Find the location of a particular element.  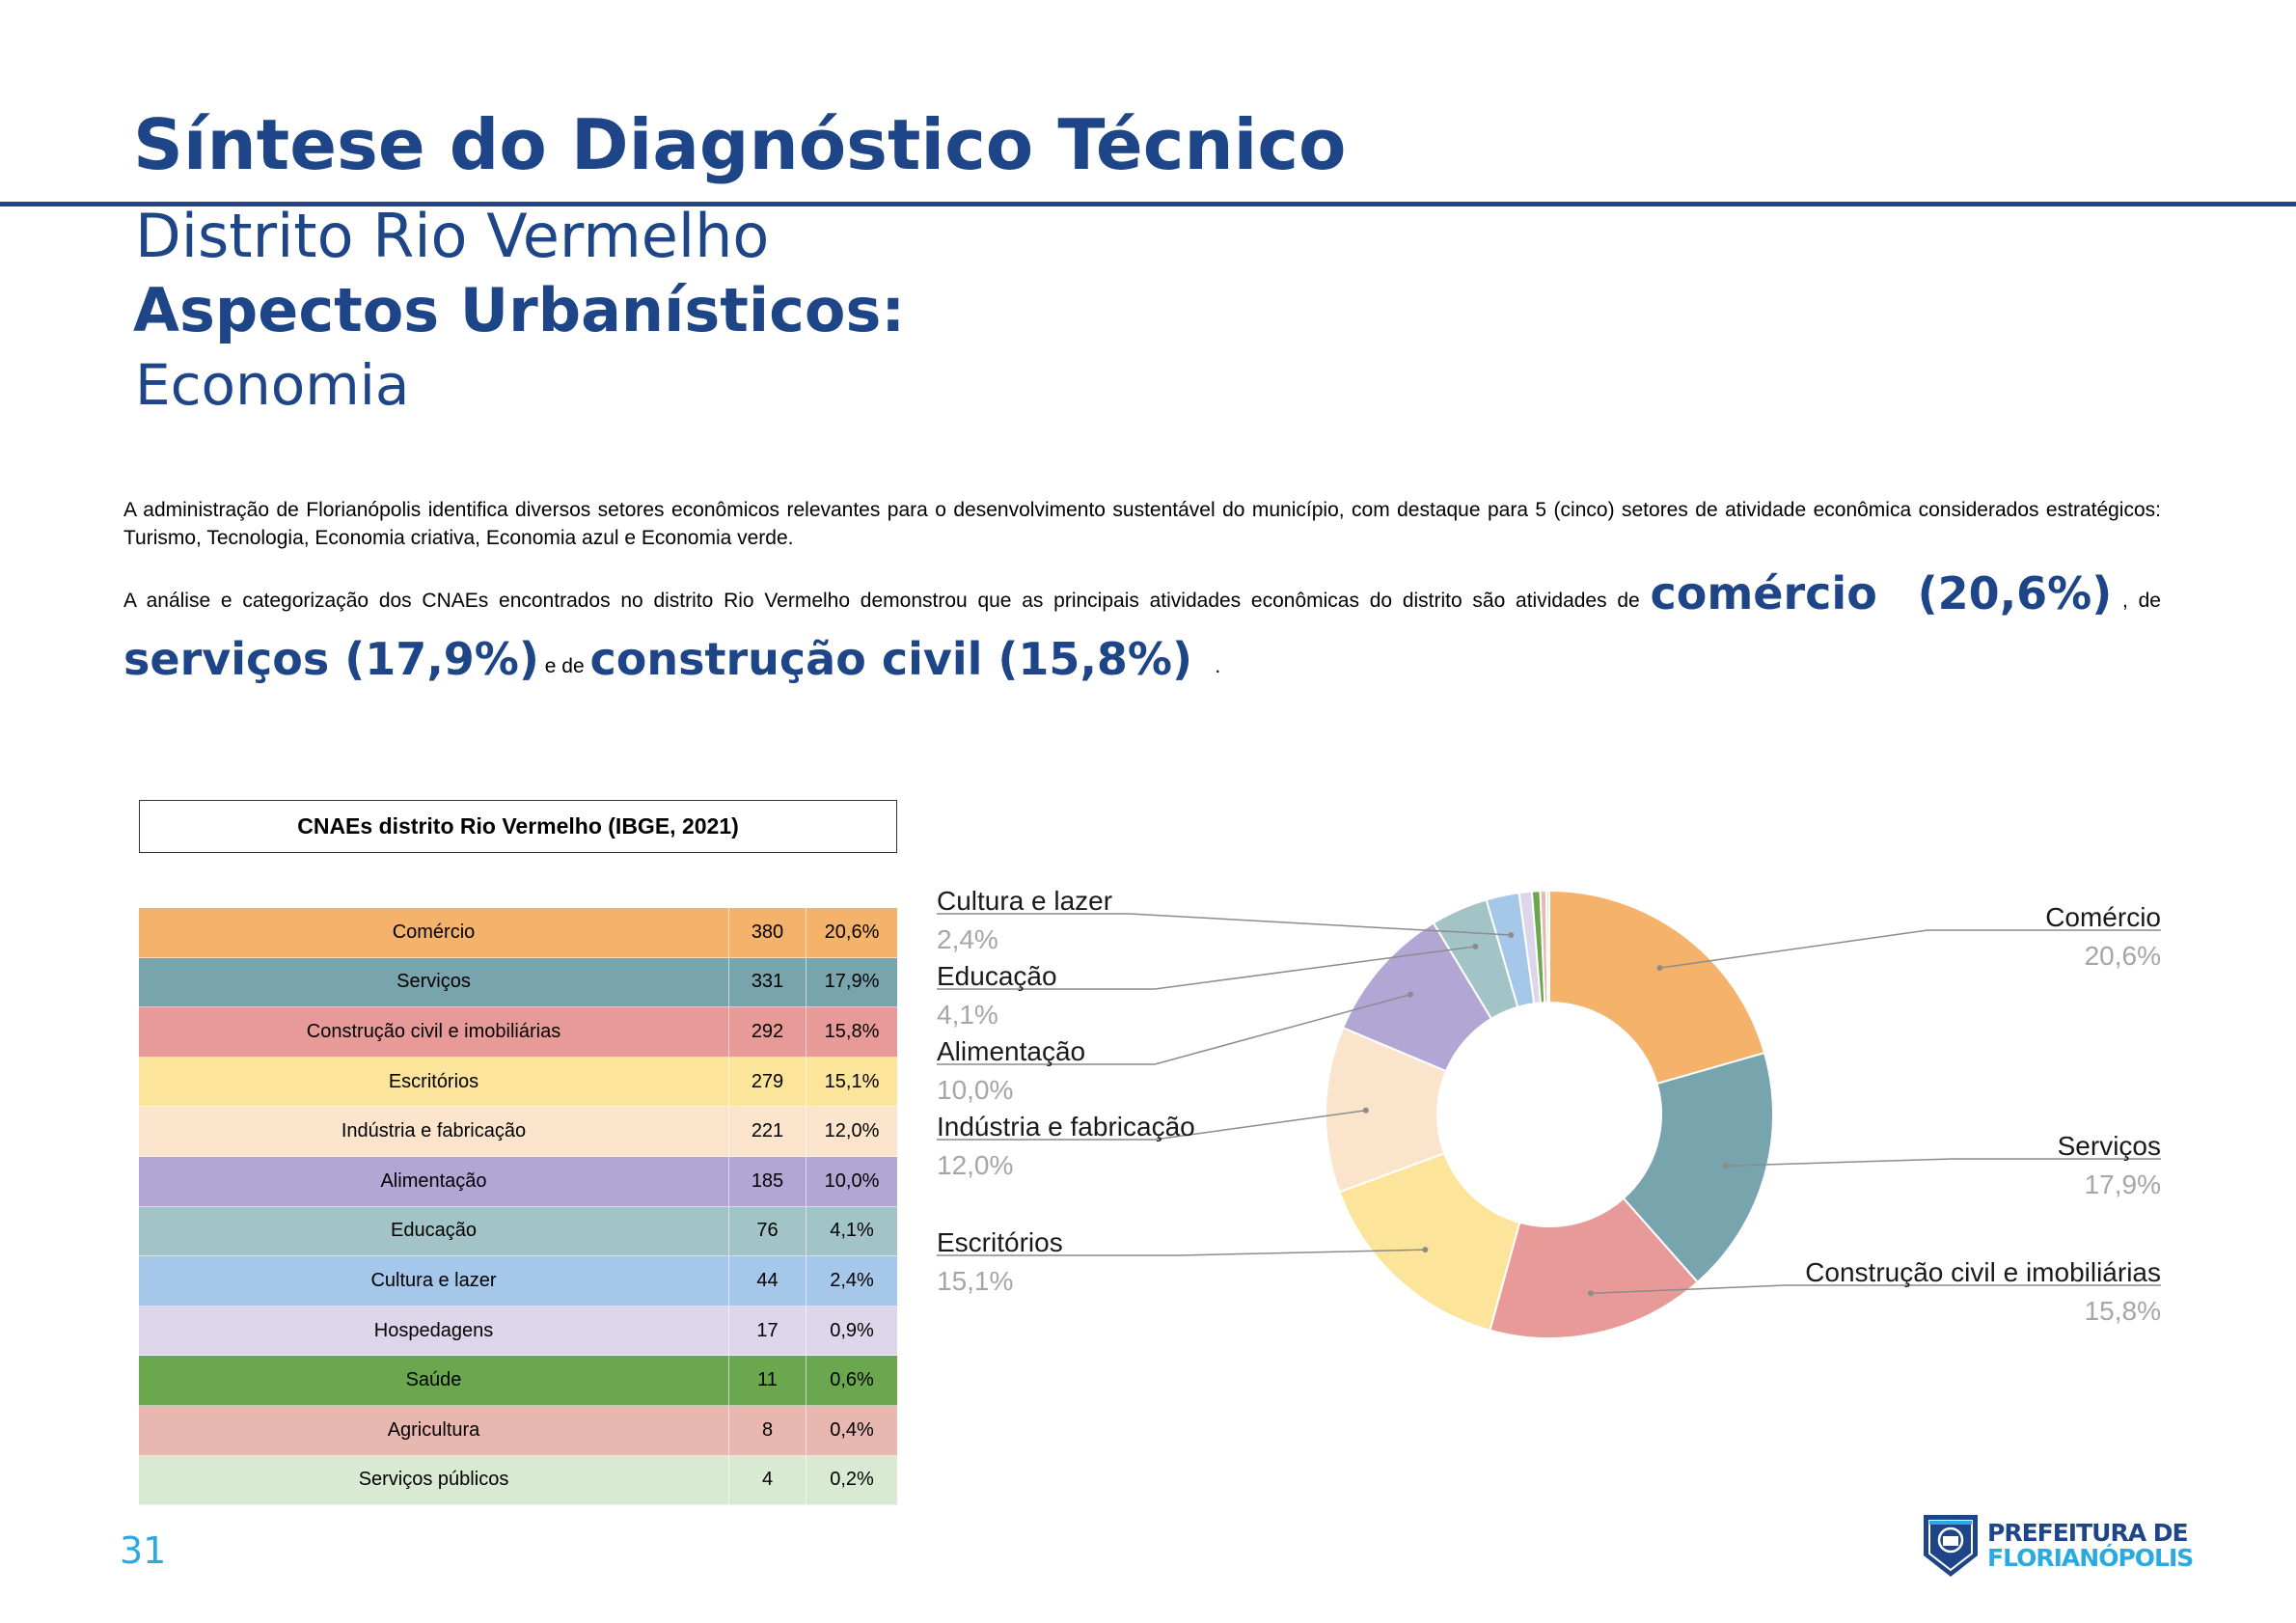

cell-count: 221 is located at coordinates (767, 1132).